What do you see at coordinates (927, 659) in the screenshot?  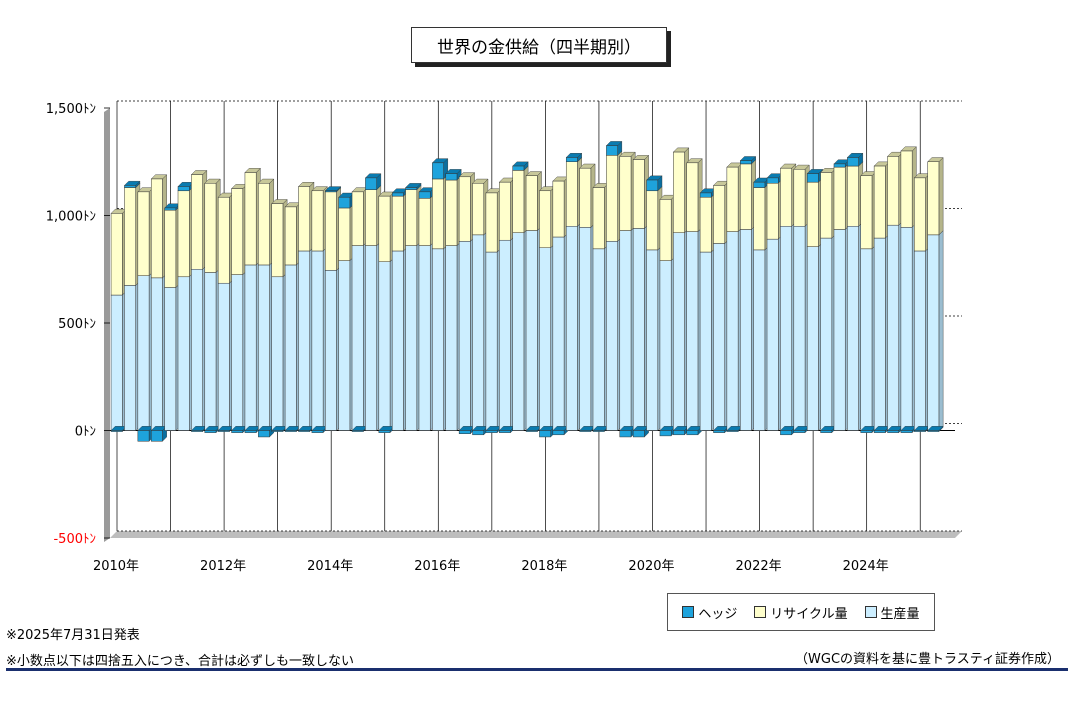 I see `source-credit: （WGCの資料を基に豊トラスティ証券作成）` at bounding box center [927, 659].